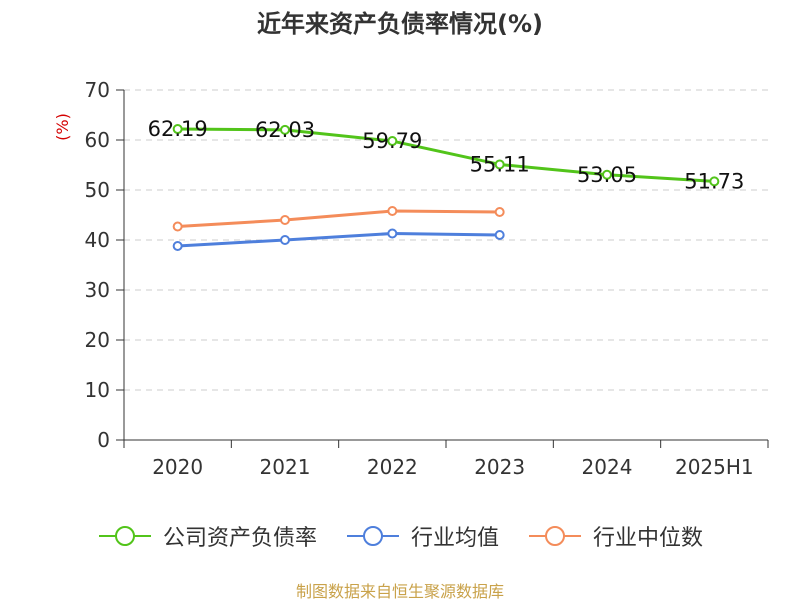  Describe the element at coordinates (714, 467) in the screenshot. I see `x-tick-label: 2025H1` at that location.